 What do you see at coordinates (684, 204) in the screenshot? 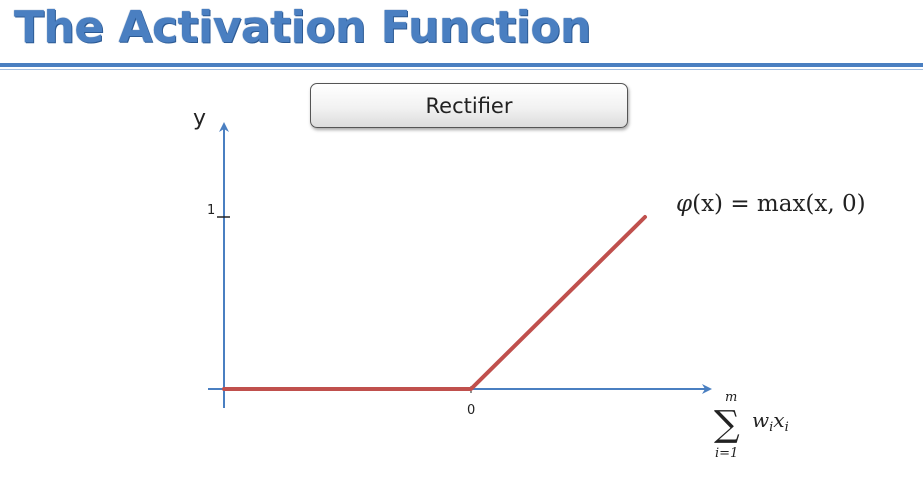
I see `formula-phi: φ` at bounding box center [684, 204].